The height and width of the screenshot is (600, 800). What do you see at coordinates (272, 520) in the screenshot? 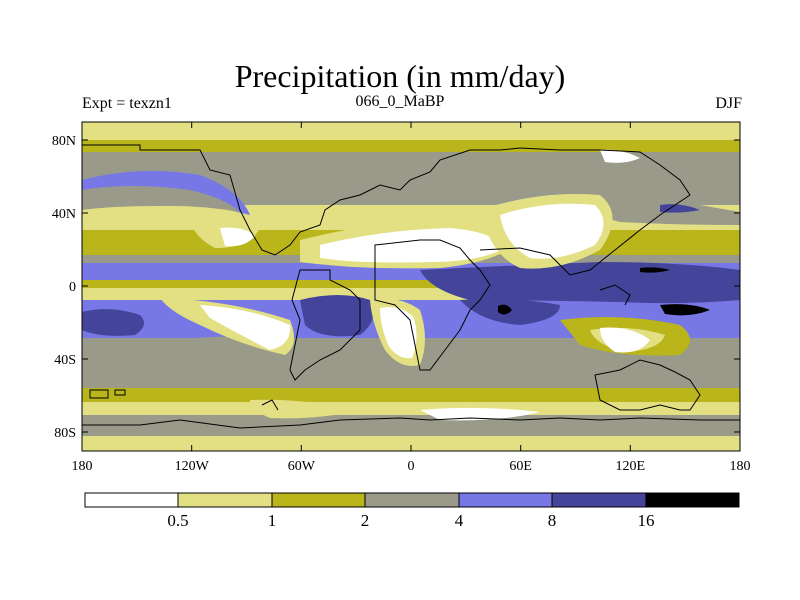
I see `colorbar-label-1: 1` at bounding box center [272, 520].